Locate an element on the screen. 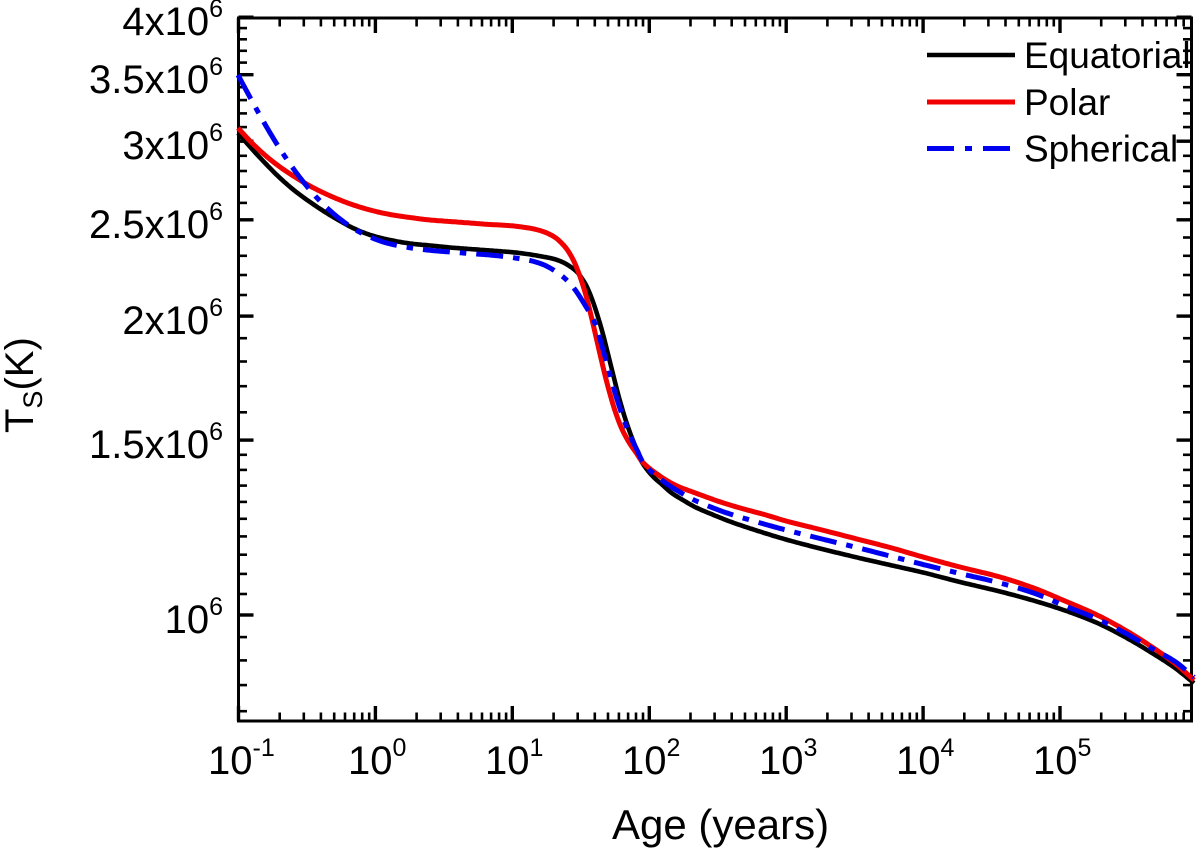 Image resolution: width=1200 pixels, height=855 pixels. svg-text: TS(K) is located at coordinates (24, 385).